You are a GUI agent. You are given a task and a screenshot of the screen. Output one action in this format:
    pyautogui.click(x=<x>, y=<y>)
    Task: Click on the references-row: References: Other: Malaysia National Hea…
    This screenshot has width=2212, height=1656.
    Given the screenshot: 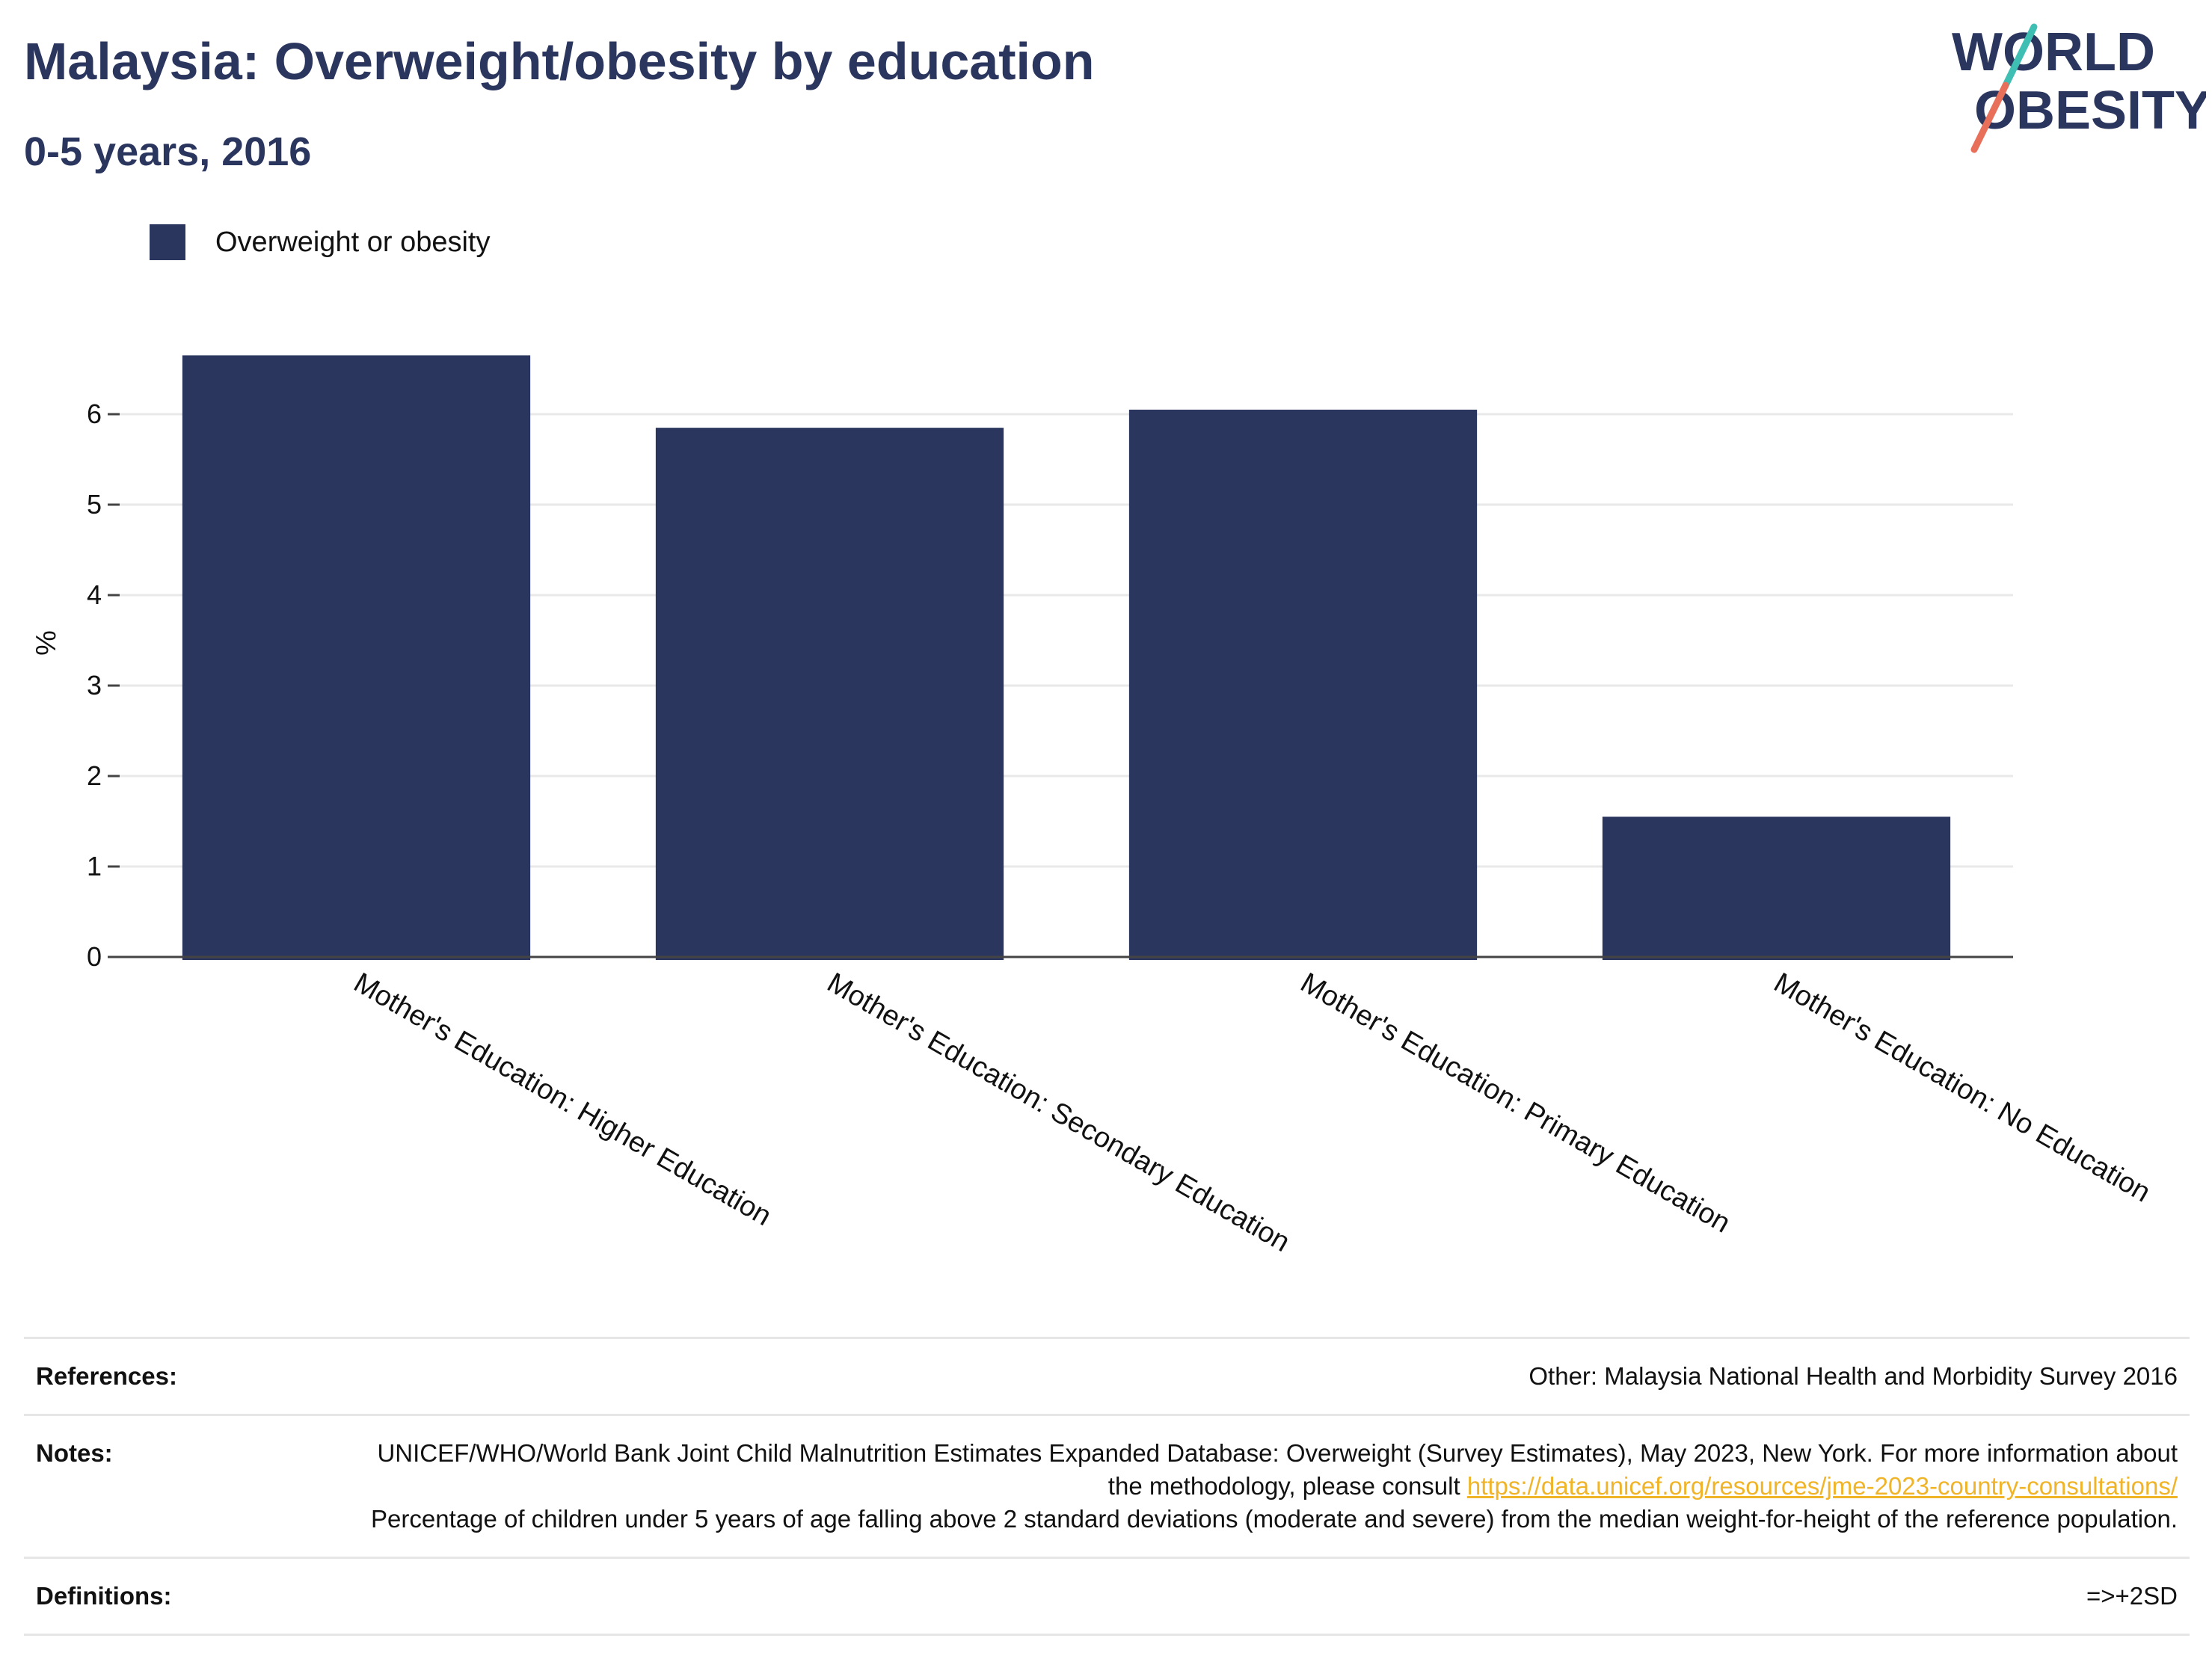 What is the action you would take?
    pyautogui.click(x=1107, y=1375)
    